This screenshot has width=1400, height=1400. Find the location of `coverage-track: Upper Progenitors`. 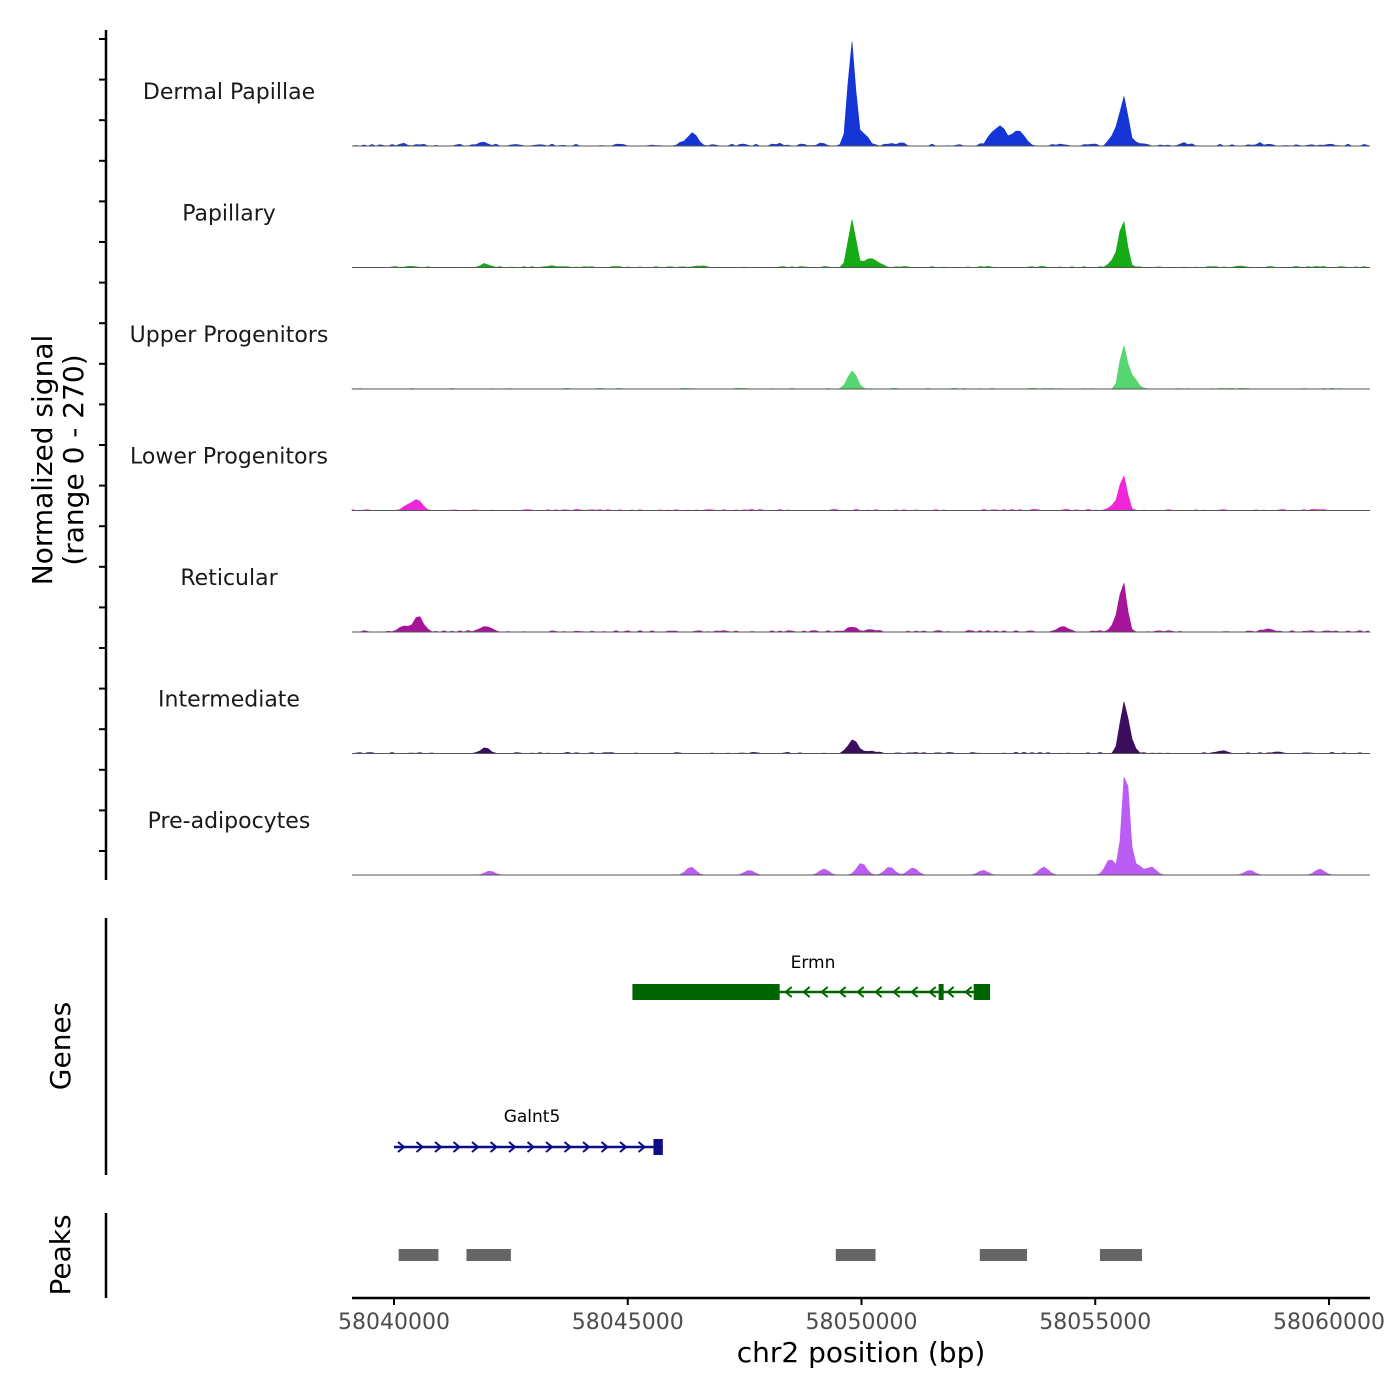

coverage-track: Upper Progenitors is located at coordinates (750, 356).